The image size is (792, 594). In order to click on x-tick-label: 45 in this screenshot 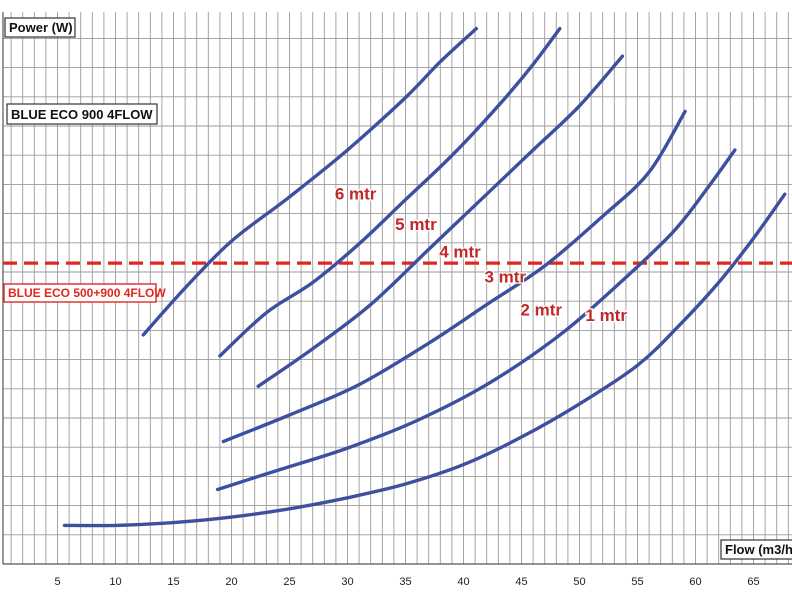, I will do `click(521, 582)`.